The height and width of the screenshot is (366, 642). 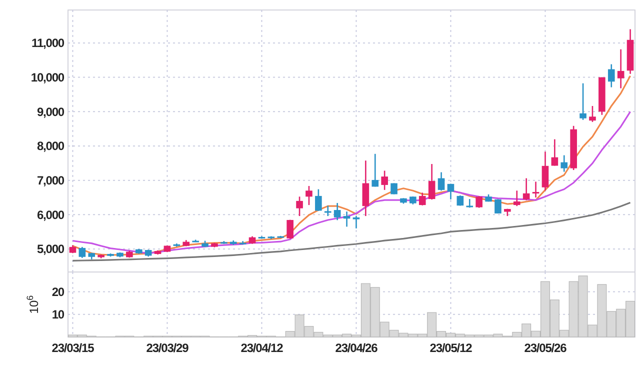 What do you see at coordinates (48, 43) in the screenshot?
I see `y-tick-label: 11,000` at bounding box center [48, 43].